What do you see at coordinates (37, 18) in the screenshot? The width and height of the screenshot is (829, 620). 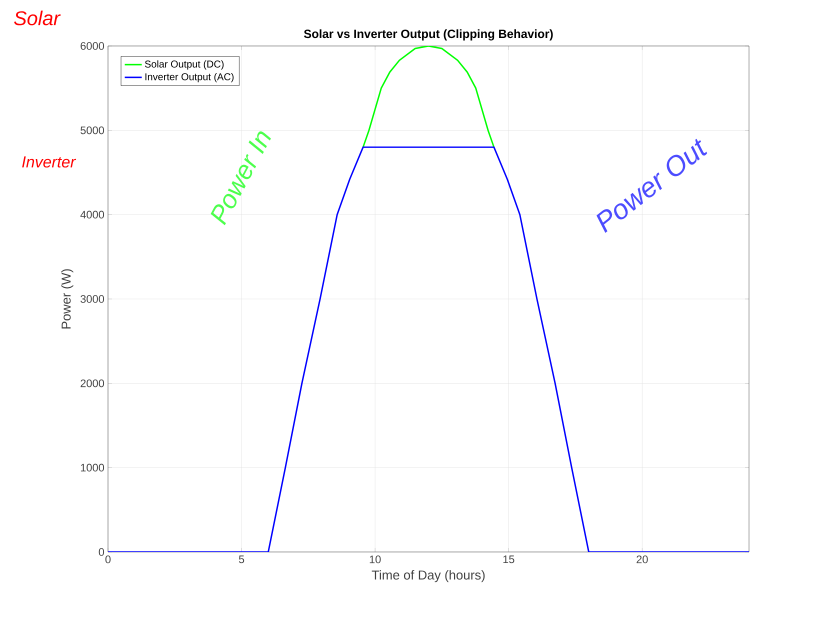 I see `text: Solar` at bounding box center [37, 18].